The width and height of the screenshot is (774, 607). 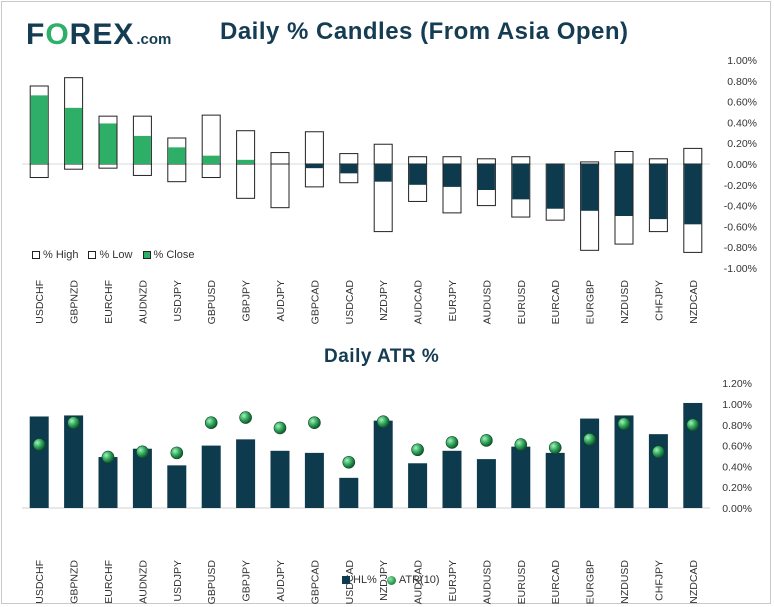 I want to click on atr-category-label: EURCAD, so click(x=556, y=582).